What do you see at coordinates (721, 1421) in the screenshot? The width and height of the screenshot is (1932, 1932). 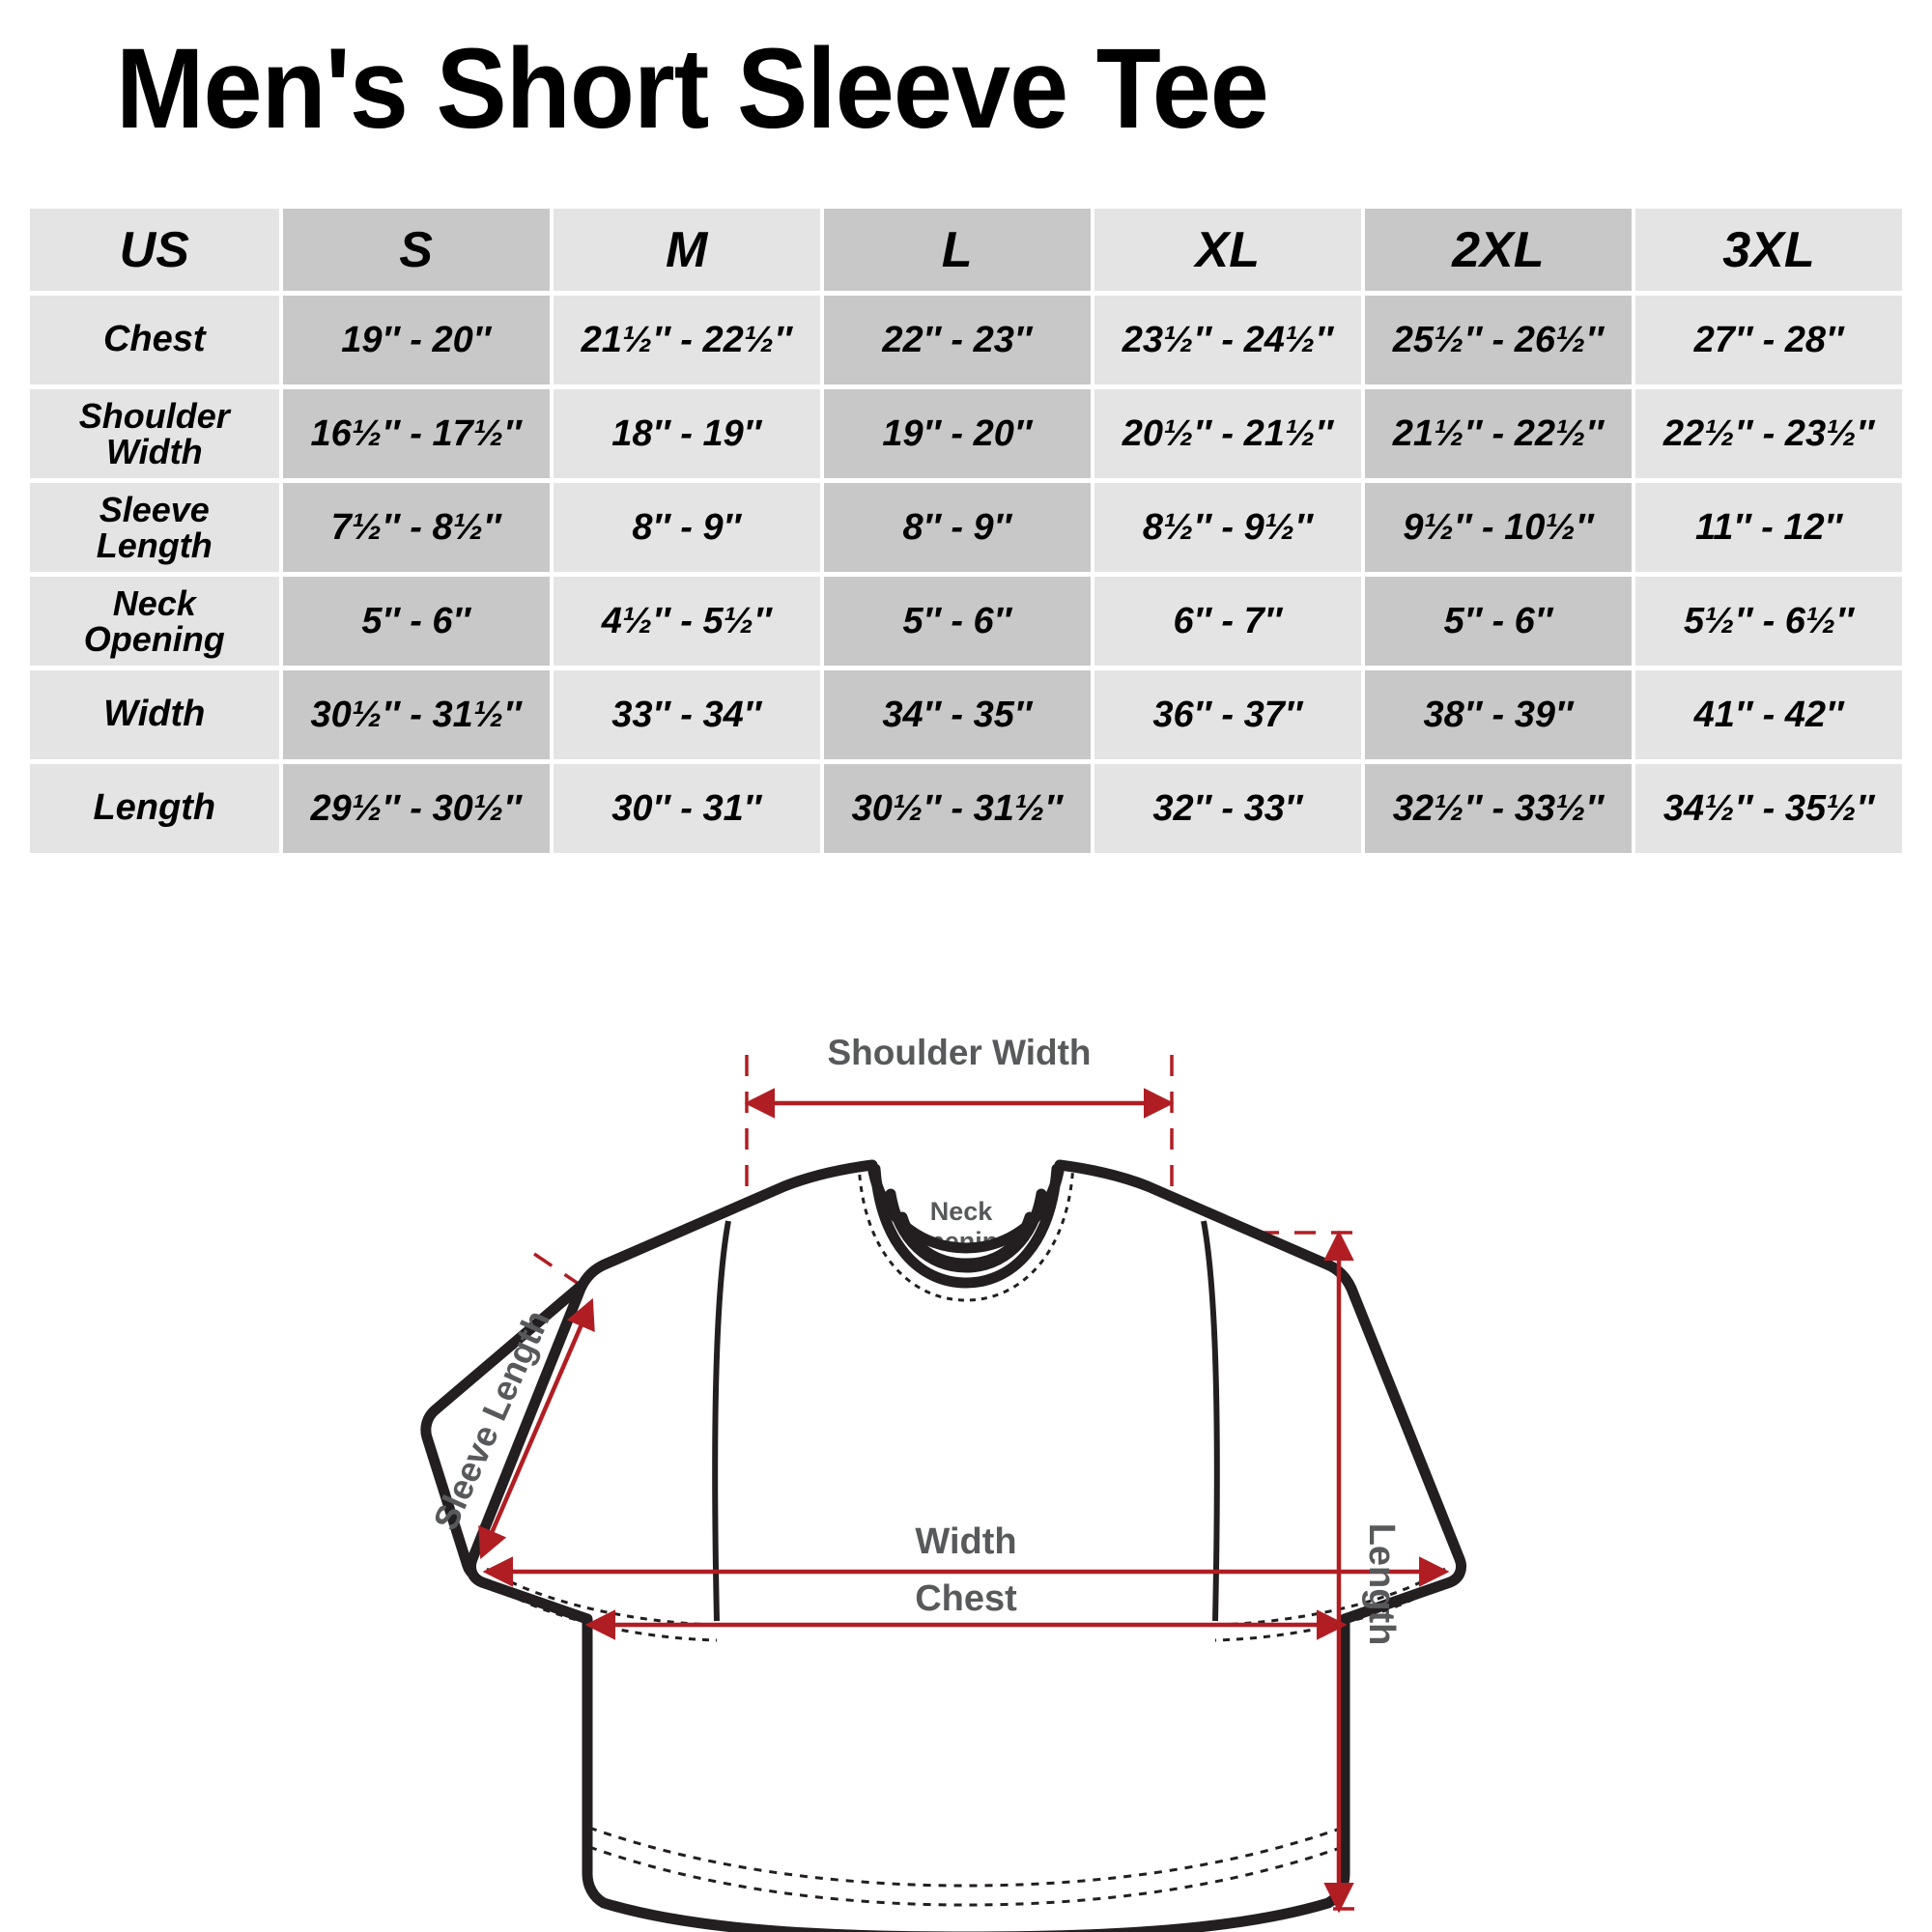 I see `tee-armhole-seam-left` at bounding box center [721, 1421].